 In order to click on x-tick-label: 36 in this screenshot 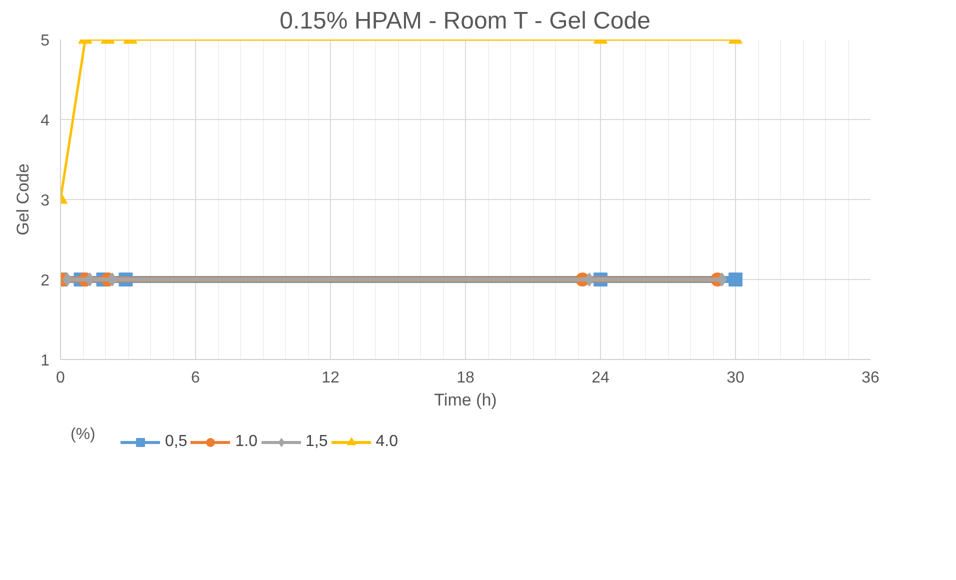, I will do `click(871, 378)`.